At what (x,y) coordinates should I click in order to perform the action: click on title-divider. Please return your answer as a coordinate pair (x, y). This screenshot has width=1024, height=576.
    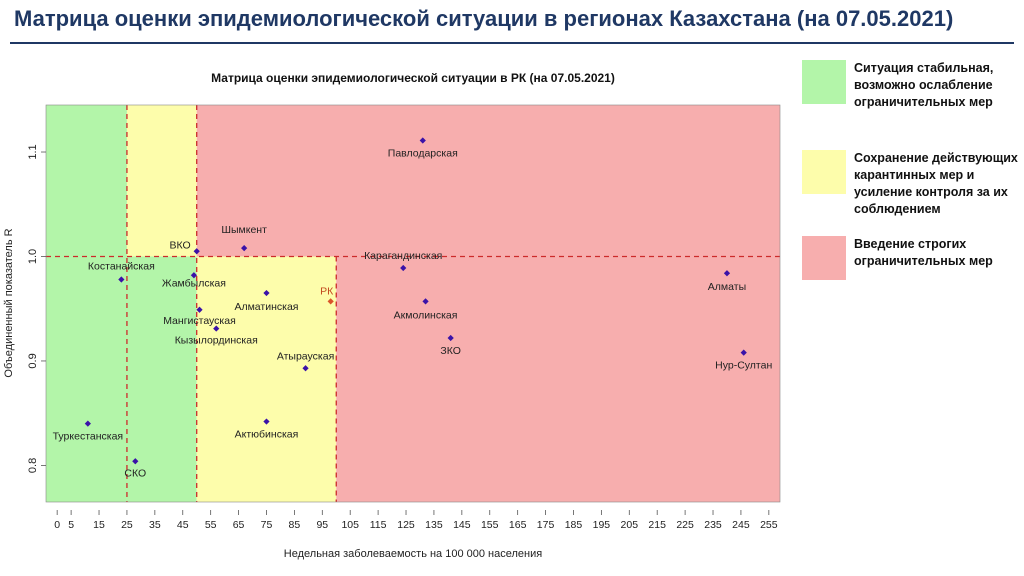
    Looking at the image, I should click on (512, 43).